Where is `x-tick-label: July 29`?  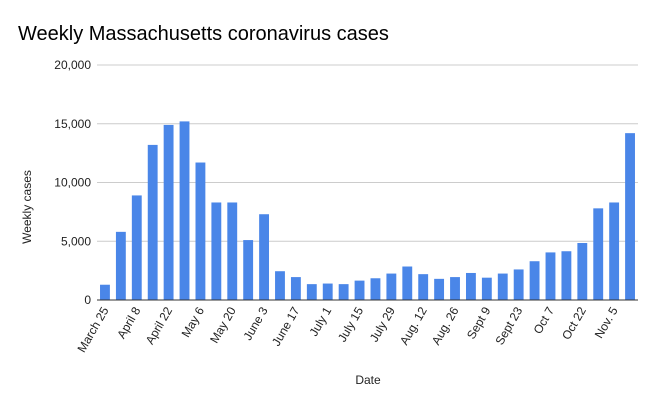
x-tick-label: July 29 is located at coordinates (382, 324).